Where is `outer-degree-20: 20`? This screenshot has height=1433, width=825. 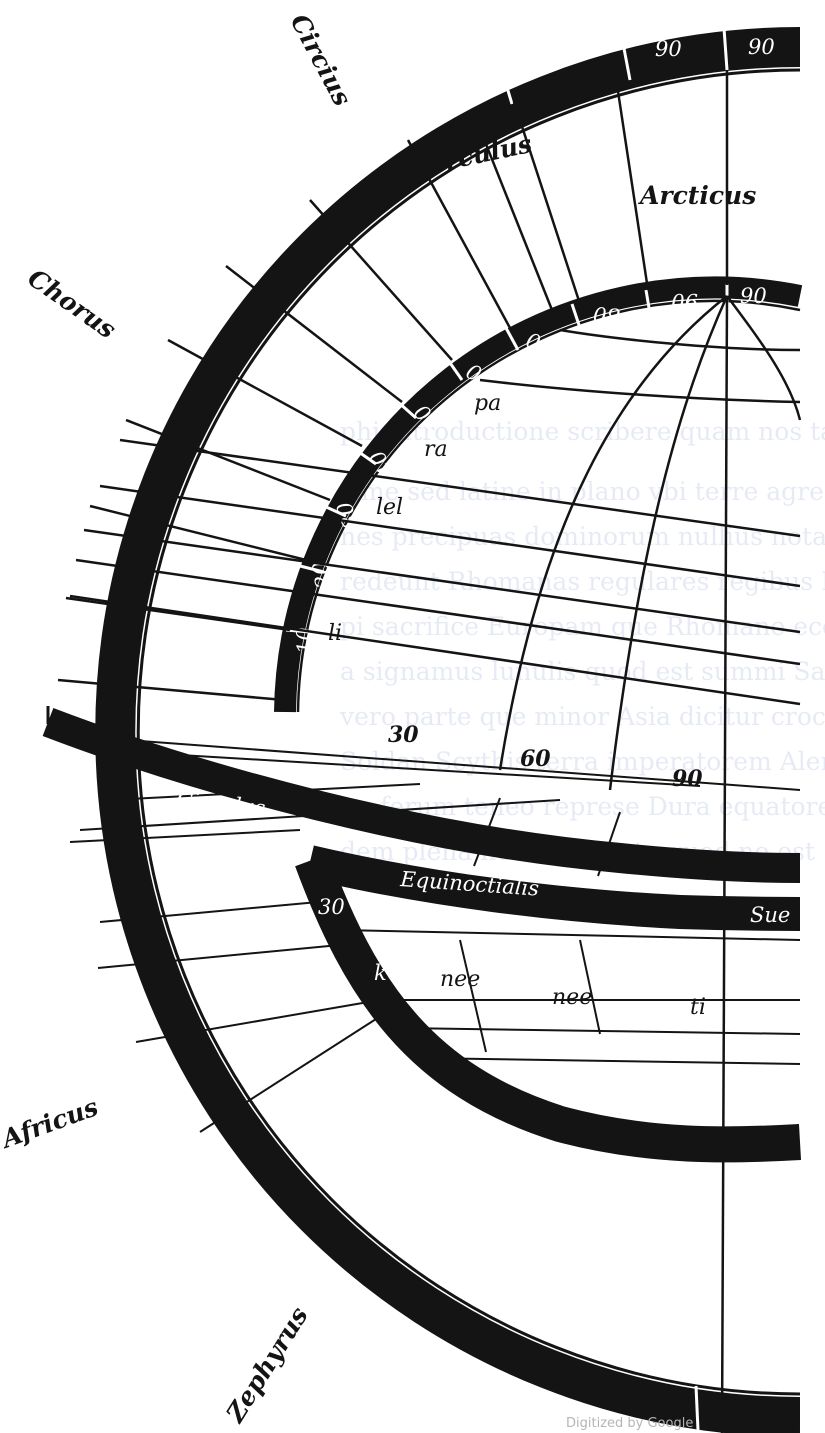
outer-degree-20: 20 is located at coordinates (69, 516).